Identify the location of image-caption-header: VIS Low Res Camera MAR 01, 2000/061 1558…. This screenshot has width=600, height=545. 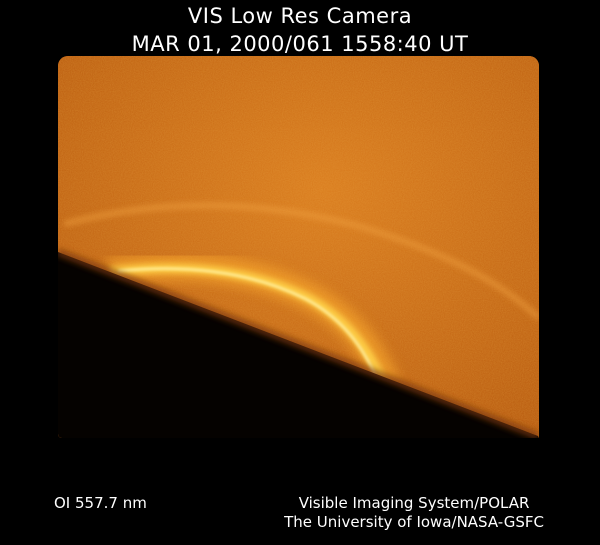
(300, 30).